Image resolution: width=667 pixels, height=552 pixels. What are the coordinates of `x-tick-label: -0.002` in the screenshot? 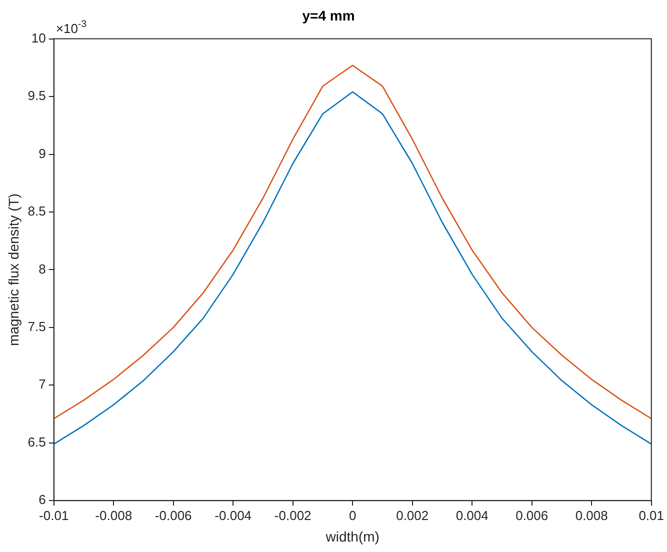 It's located at (293, 515).